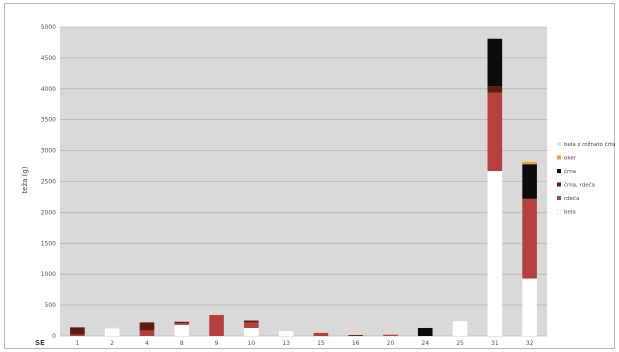 This screenshot has height=352, width=619. I want to click on legend-label: oker, so click(570, 159).